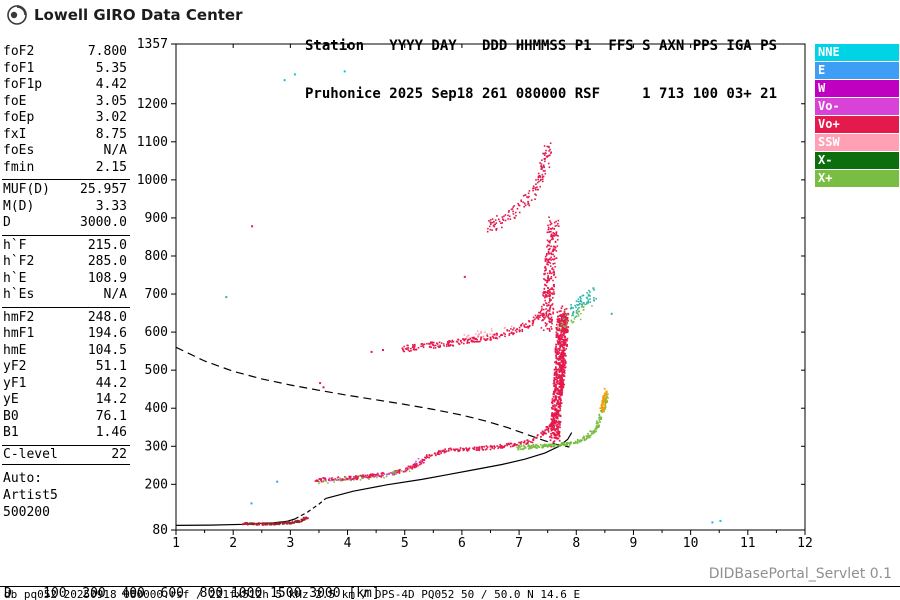  Describe the element at coordinates (111, 206) in the screenshot. I see `param-value: 3.33` at that location.